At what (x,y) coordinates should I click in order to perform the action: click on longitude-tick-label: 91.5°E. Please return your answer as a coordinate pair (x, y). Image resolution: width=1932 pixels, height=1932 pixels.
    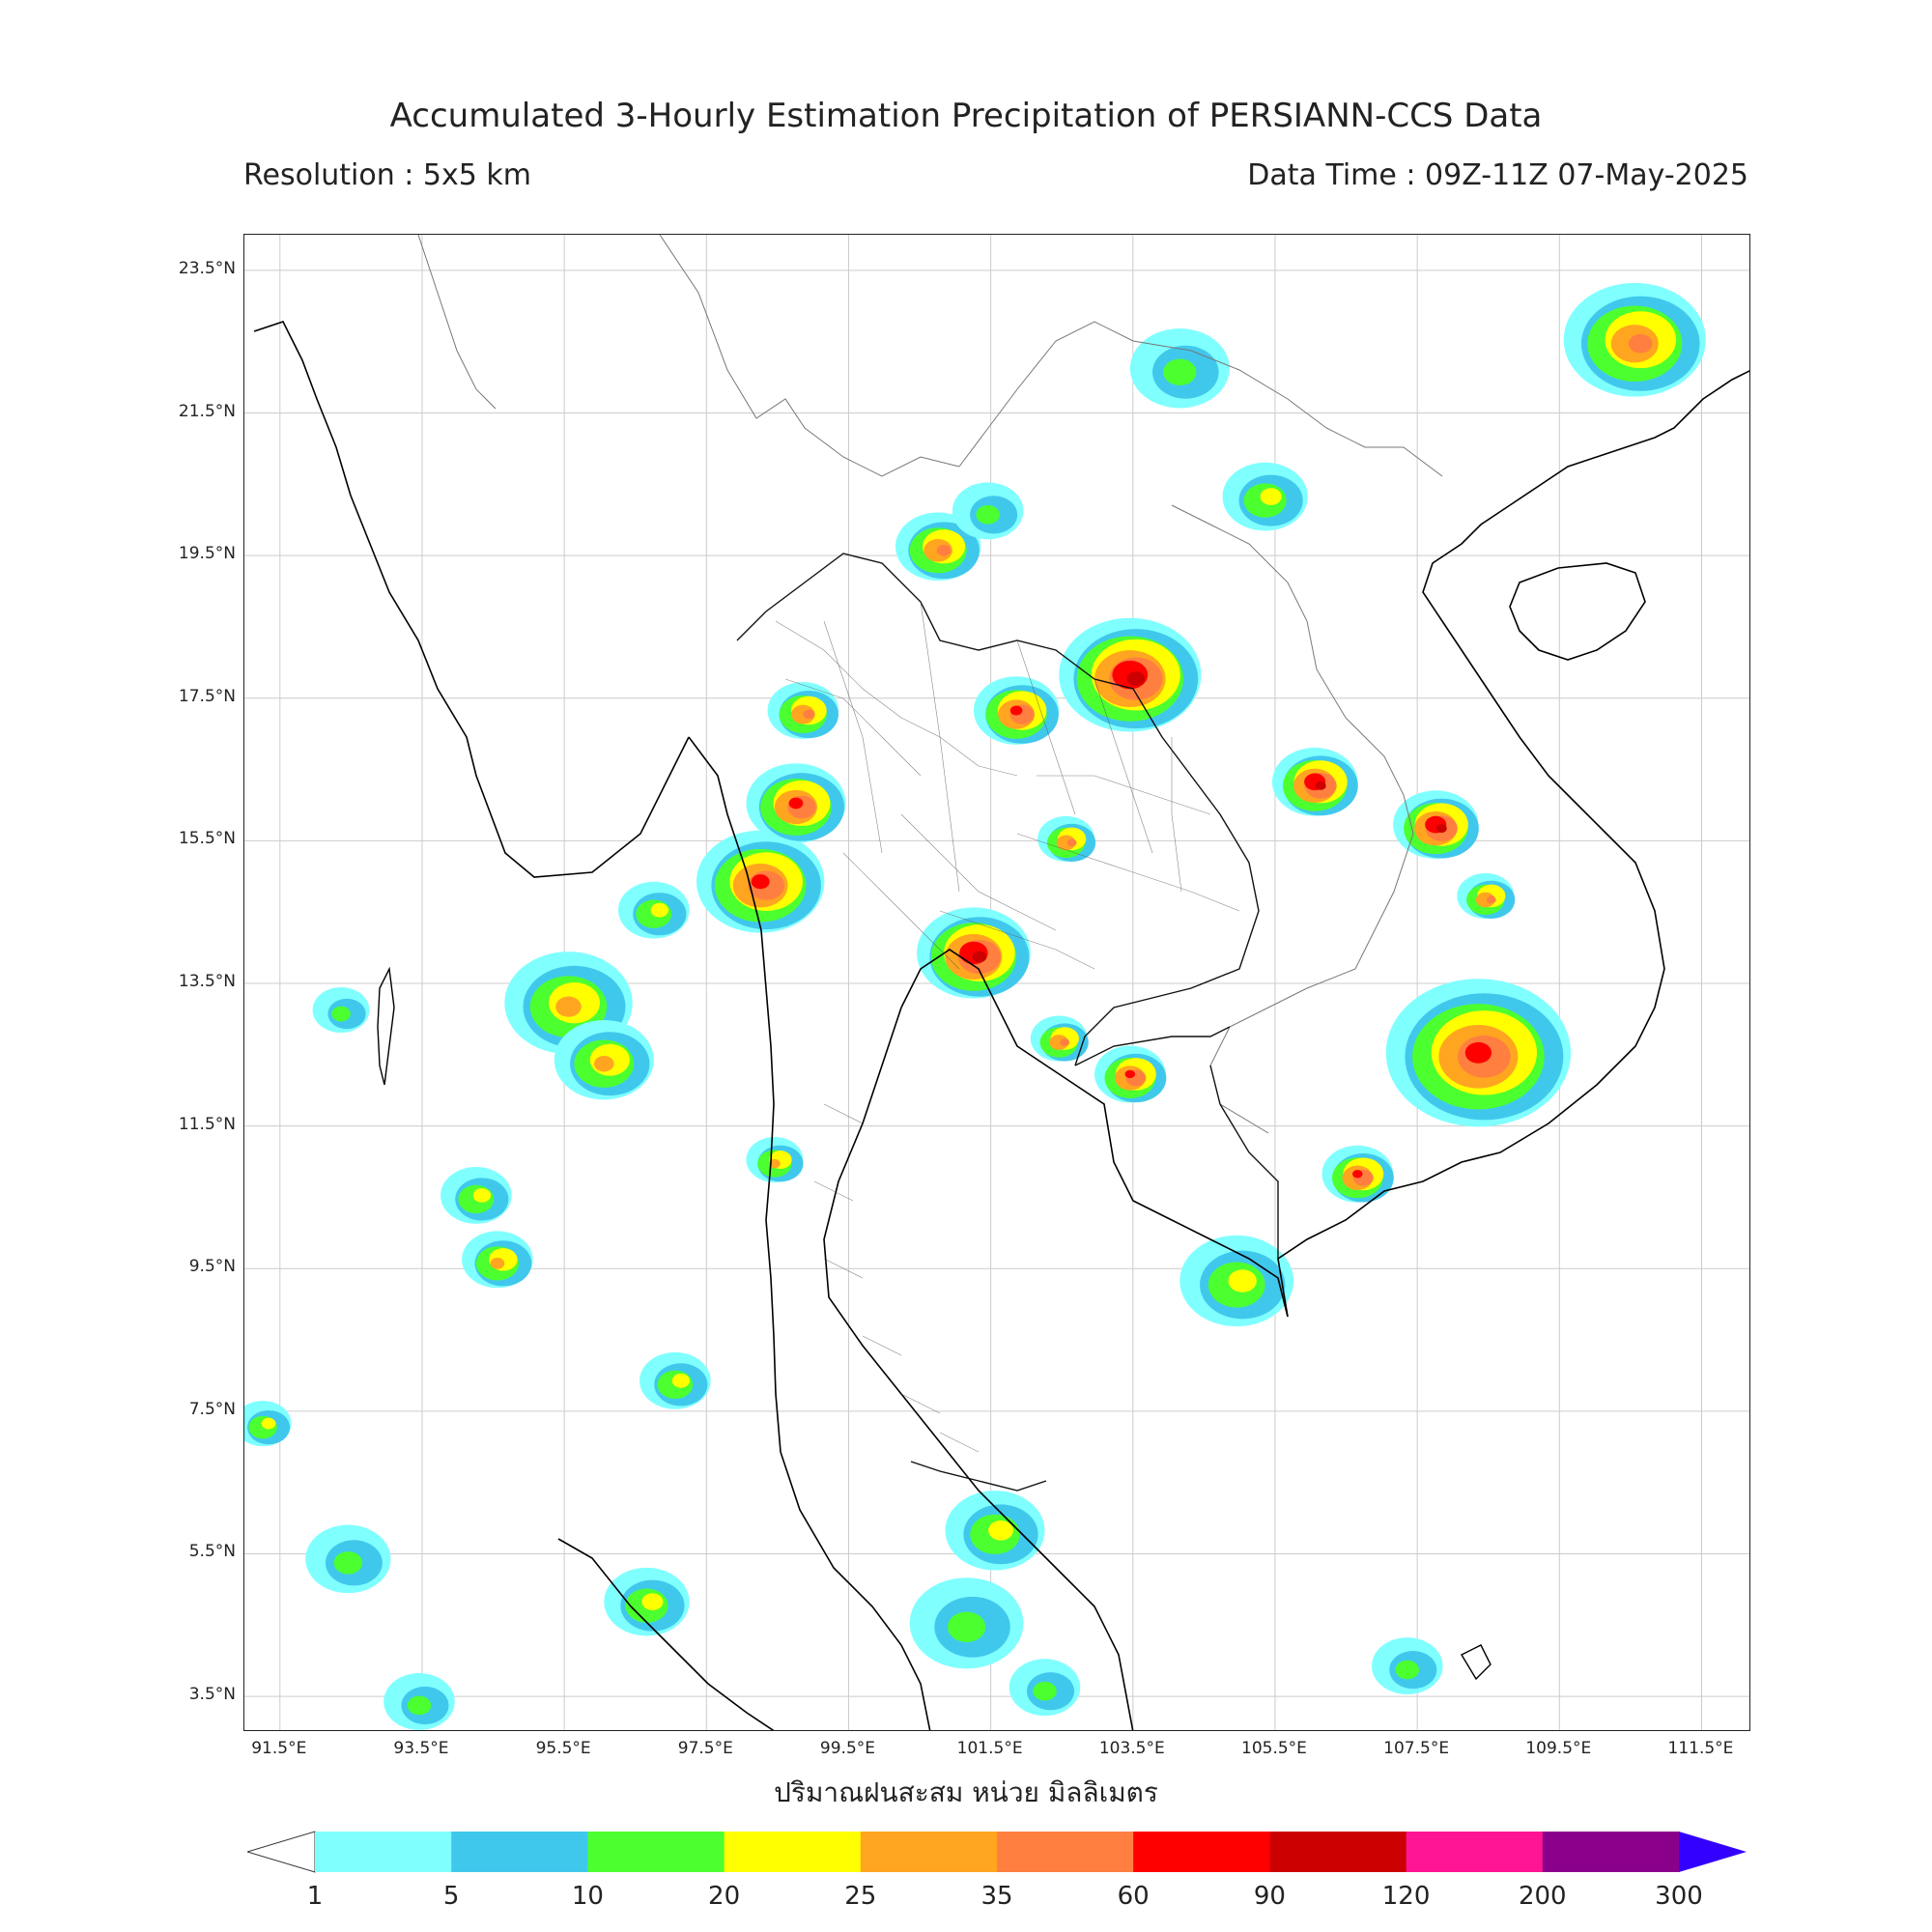
    Looking at the image, I should click on (279, 1748).